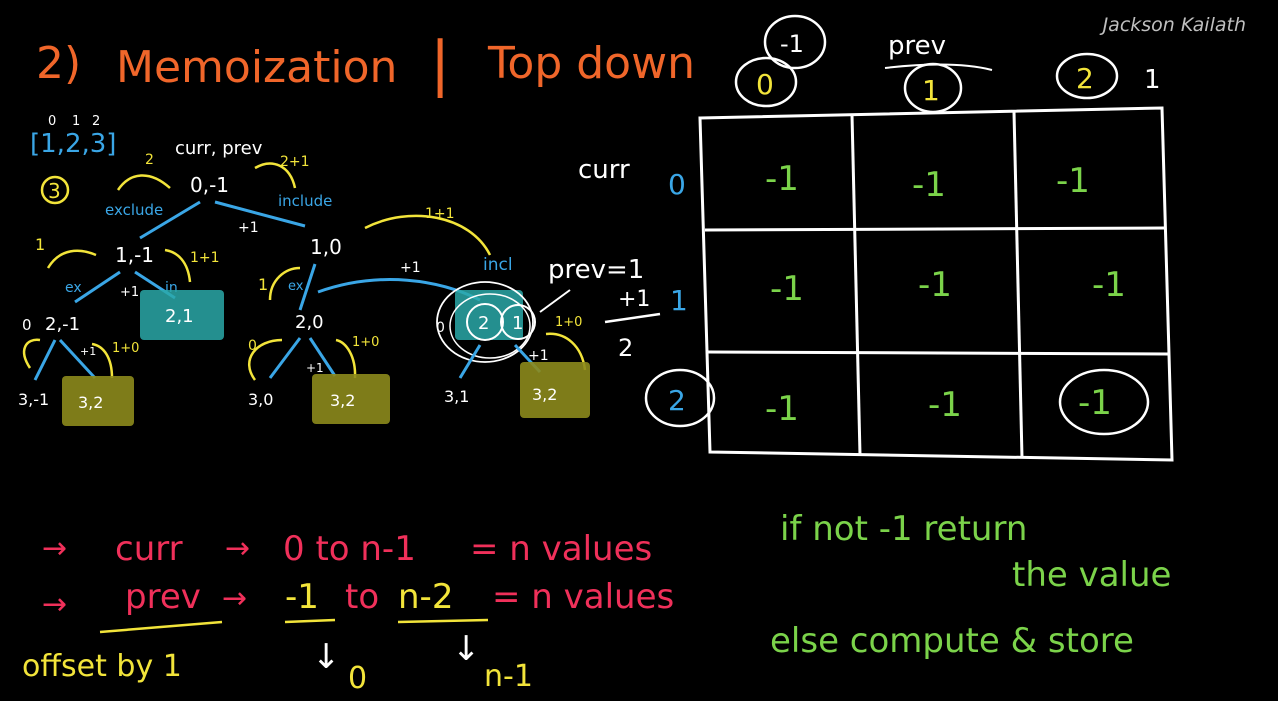 The width and height of the screenshot is (1278, 701). Describe the element at coordinates (1152, 80) in the screenshot. I see `col-extra-1: 1` at that location.